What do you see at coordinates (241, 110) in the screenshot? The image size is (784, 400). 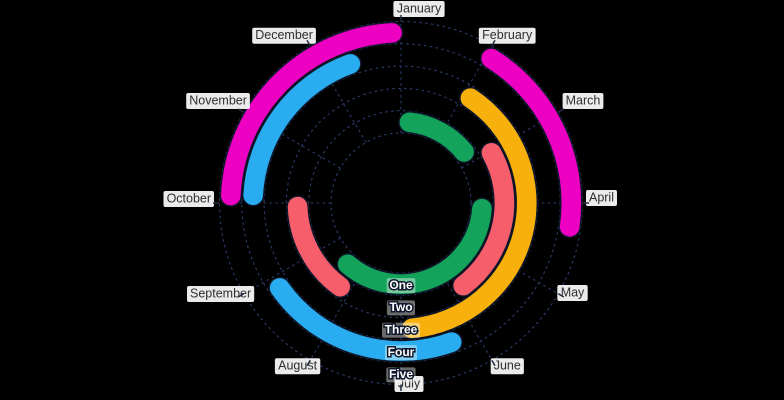 I see `month-tick-november` at bounding box center [241, 110].